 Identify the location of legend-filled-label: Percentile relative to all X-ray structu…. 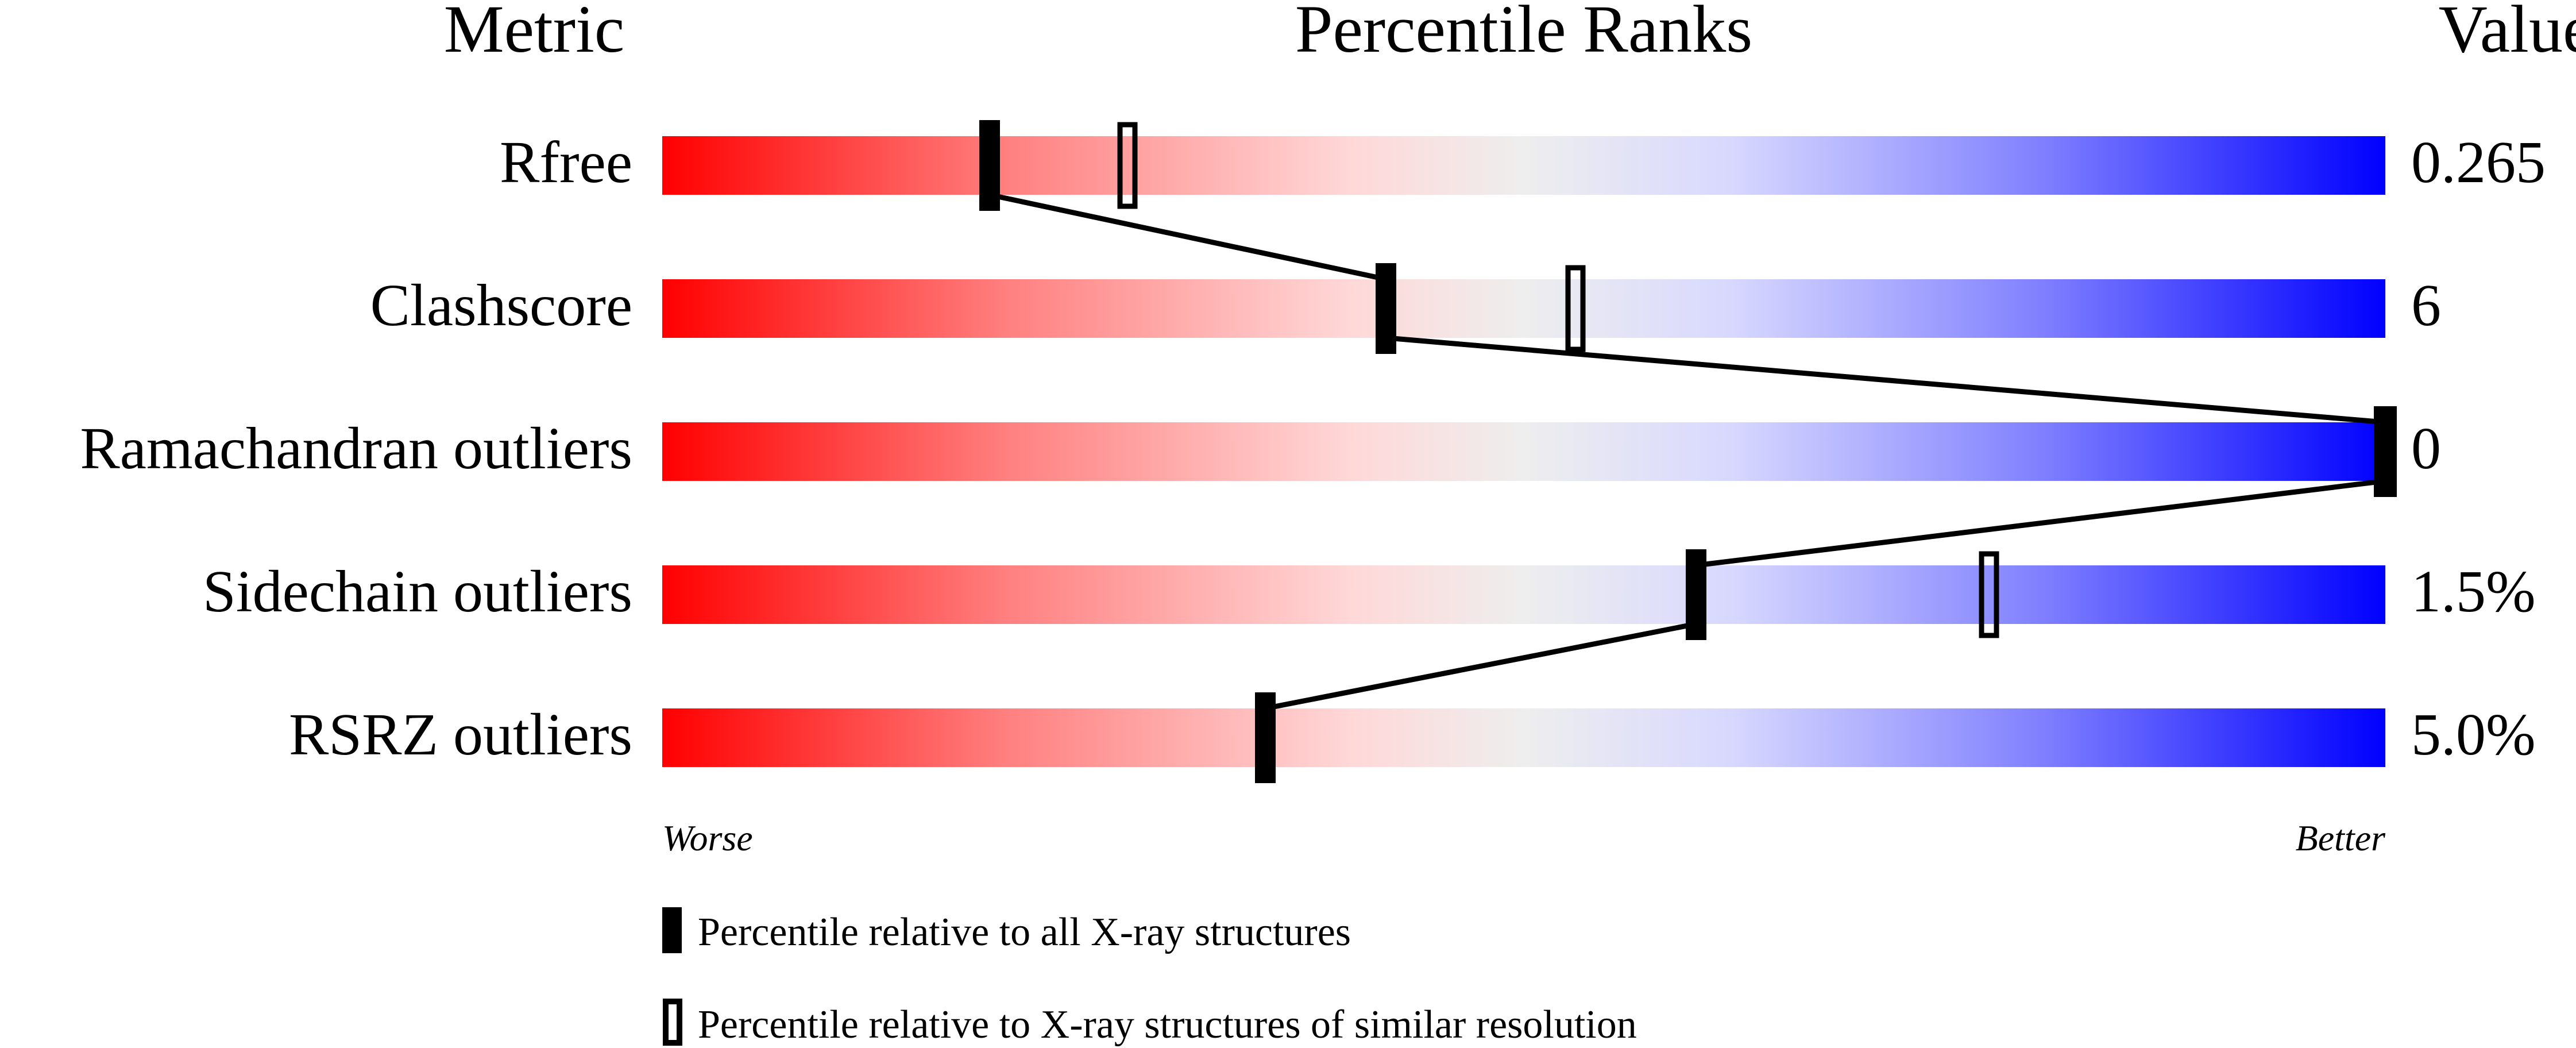
(1024, 932).